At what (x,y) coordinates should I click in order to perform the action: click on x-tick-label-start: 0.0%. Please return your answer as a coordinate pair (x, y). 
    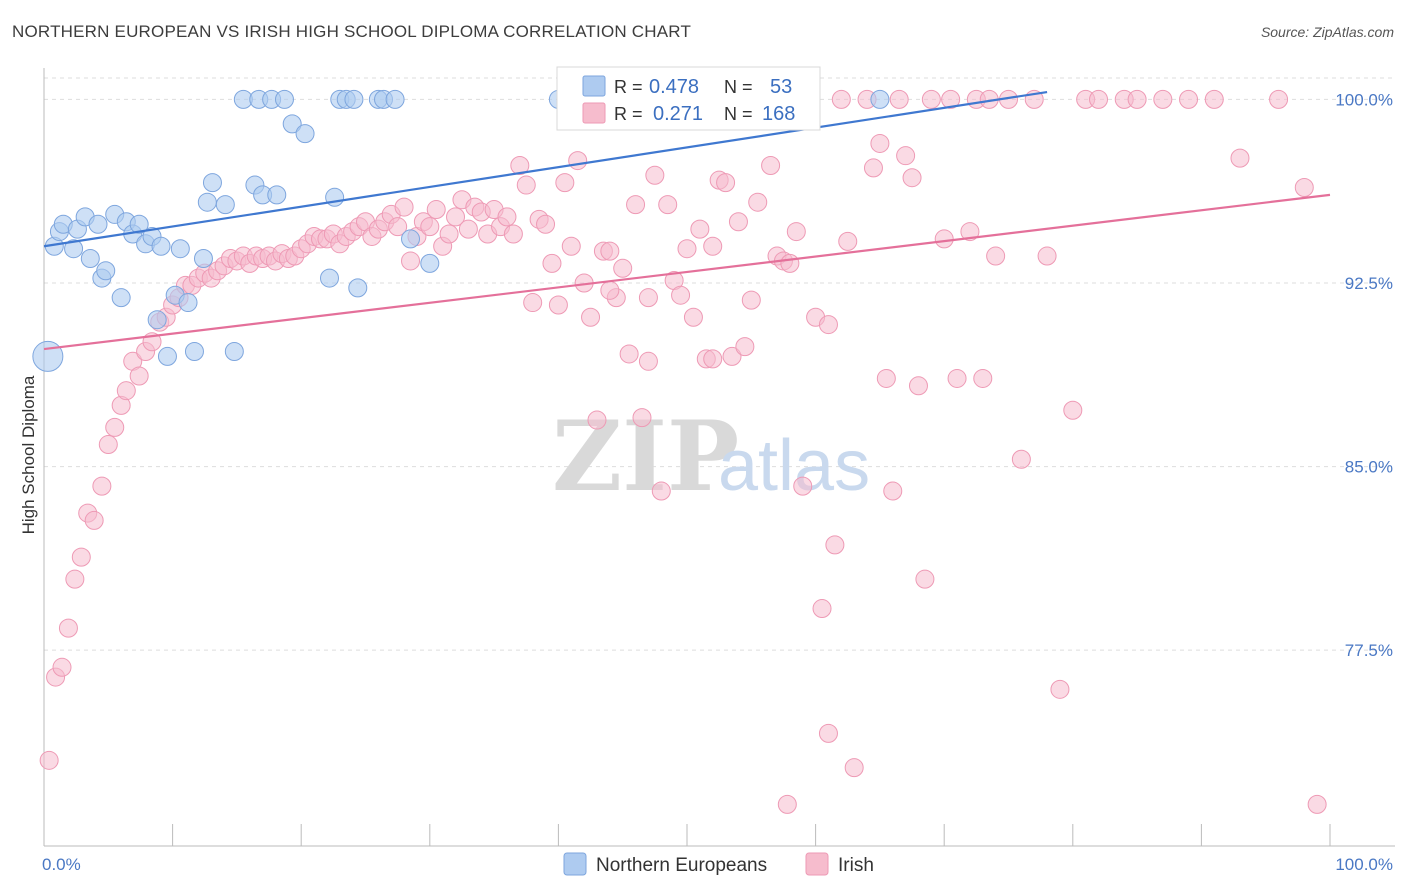
    Looking at the image, I should click on (61, 864).